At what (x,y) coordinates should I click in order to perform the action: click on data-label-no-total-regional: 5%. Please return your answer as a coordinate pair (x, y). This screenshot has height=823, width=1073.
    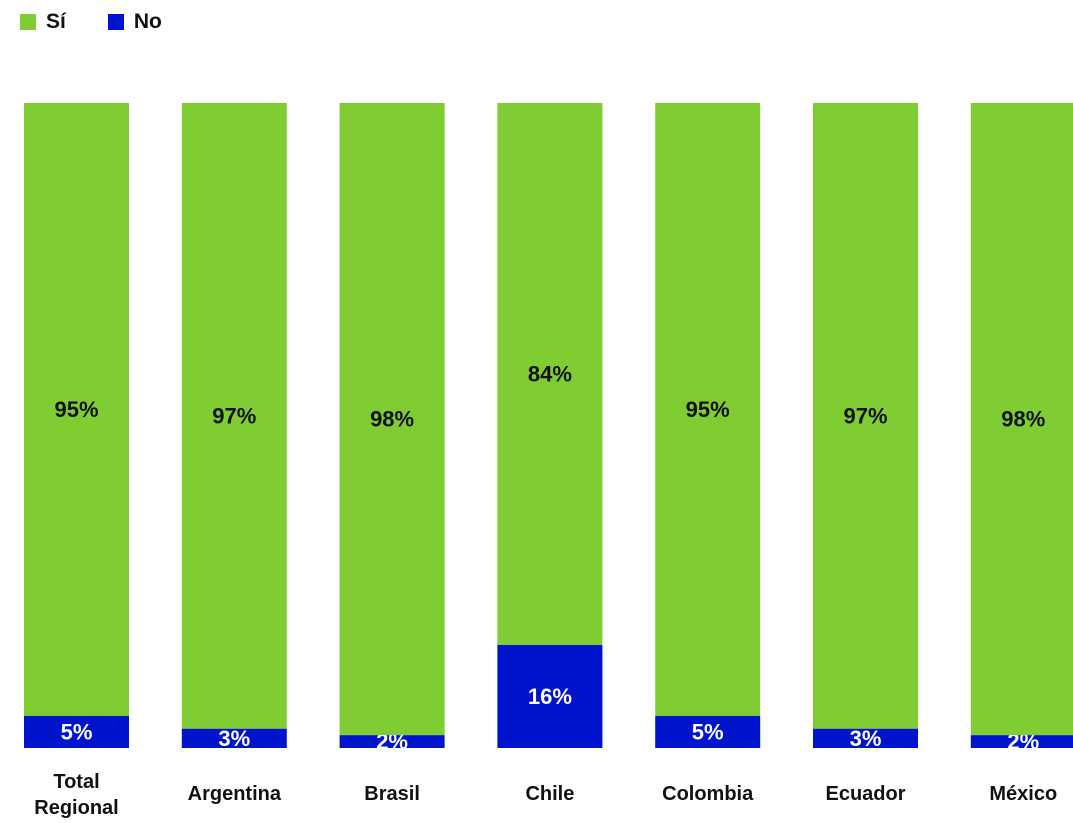
    Looking at the image, I should click on (77, 731).